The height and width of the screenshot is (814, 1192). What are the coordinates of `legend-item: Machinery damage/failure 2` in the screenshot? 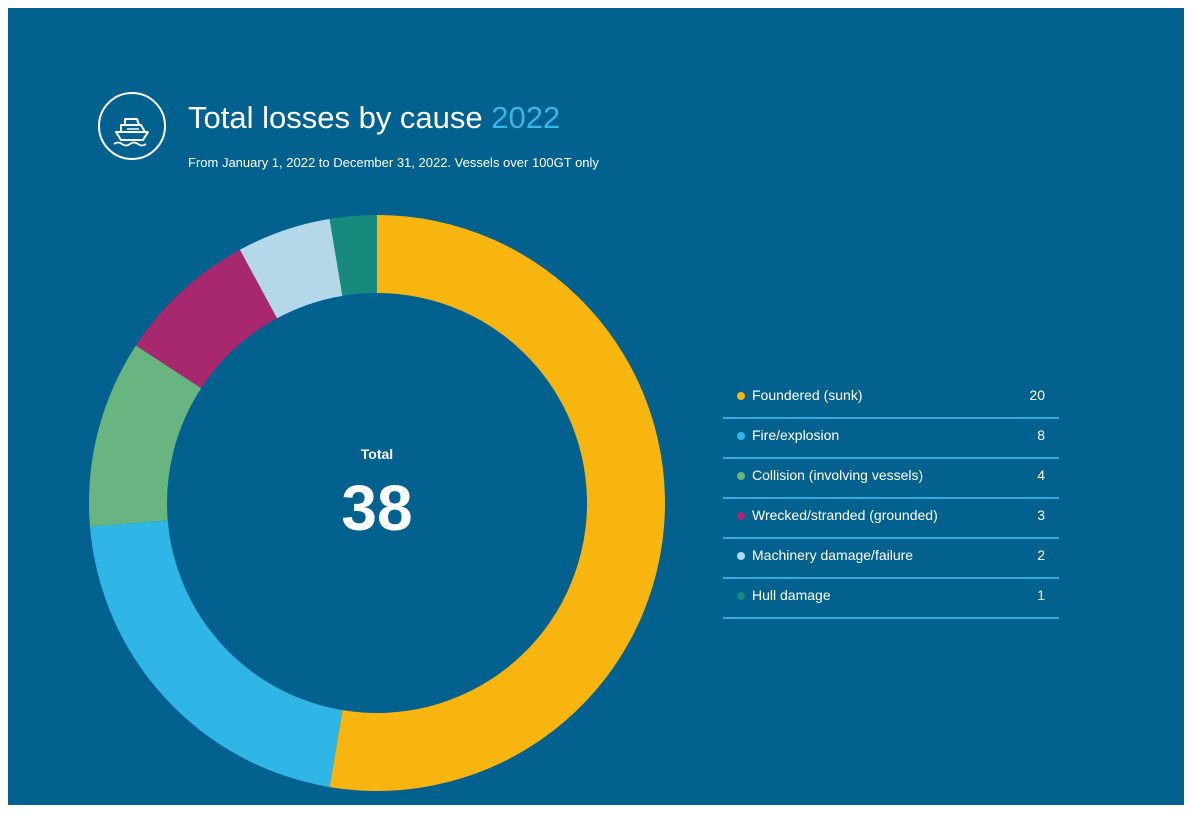 It's located at (891, 559).